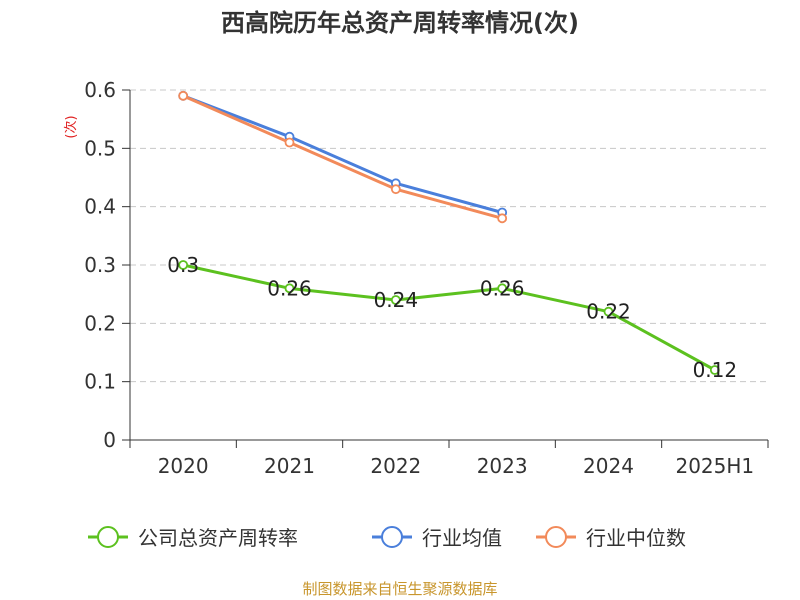 This screenshot has width=800, height=600. I want to click on legend-item: 行业中位数, so click(611, 538).